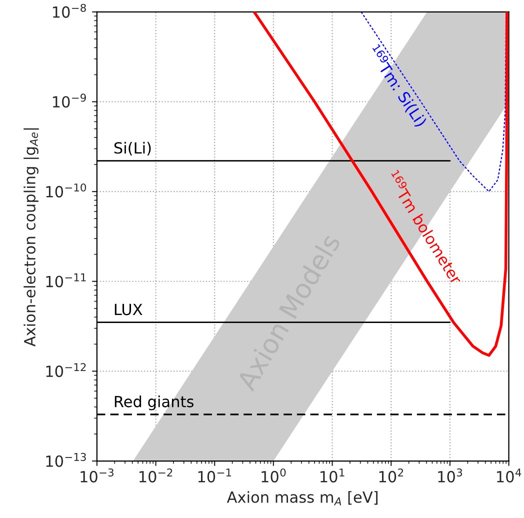  Describe the element at coordinates (66, 459) in the screenshot. I see `y-tick-label: 10$^{−13}$` at that location.